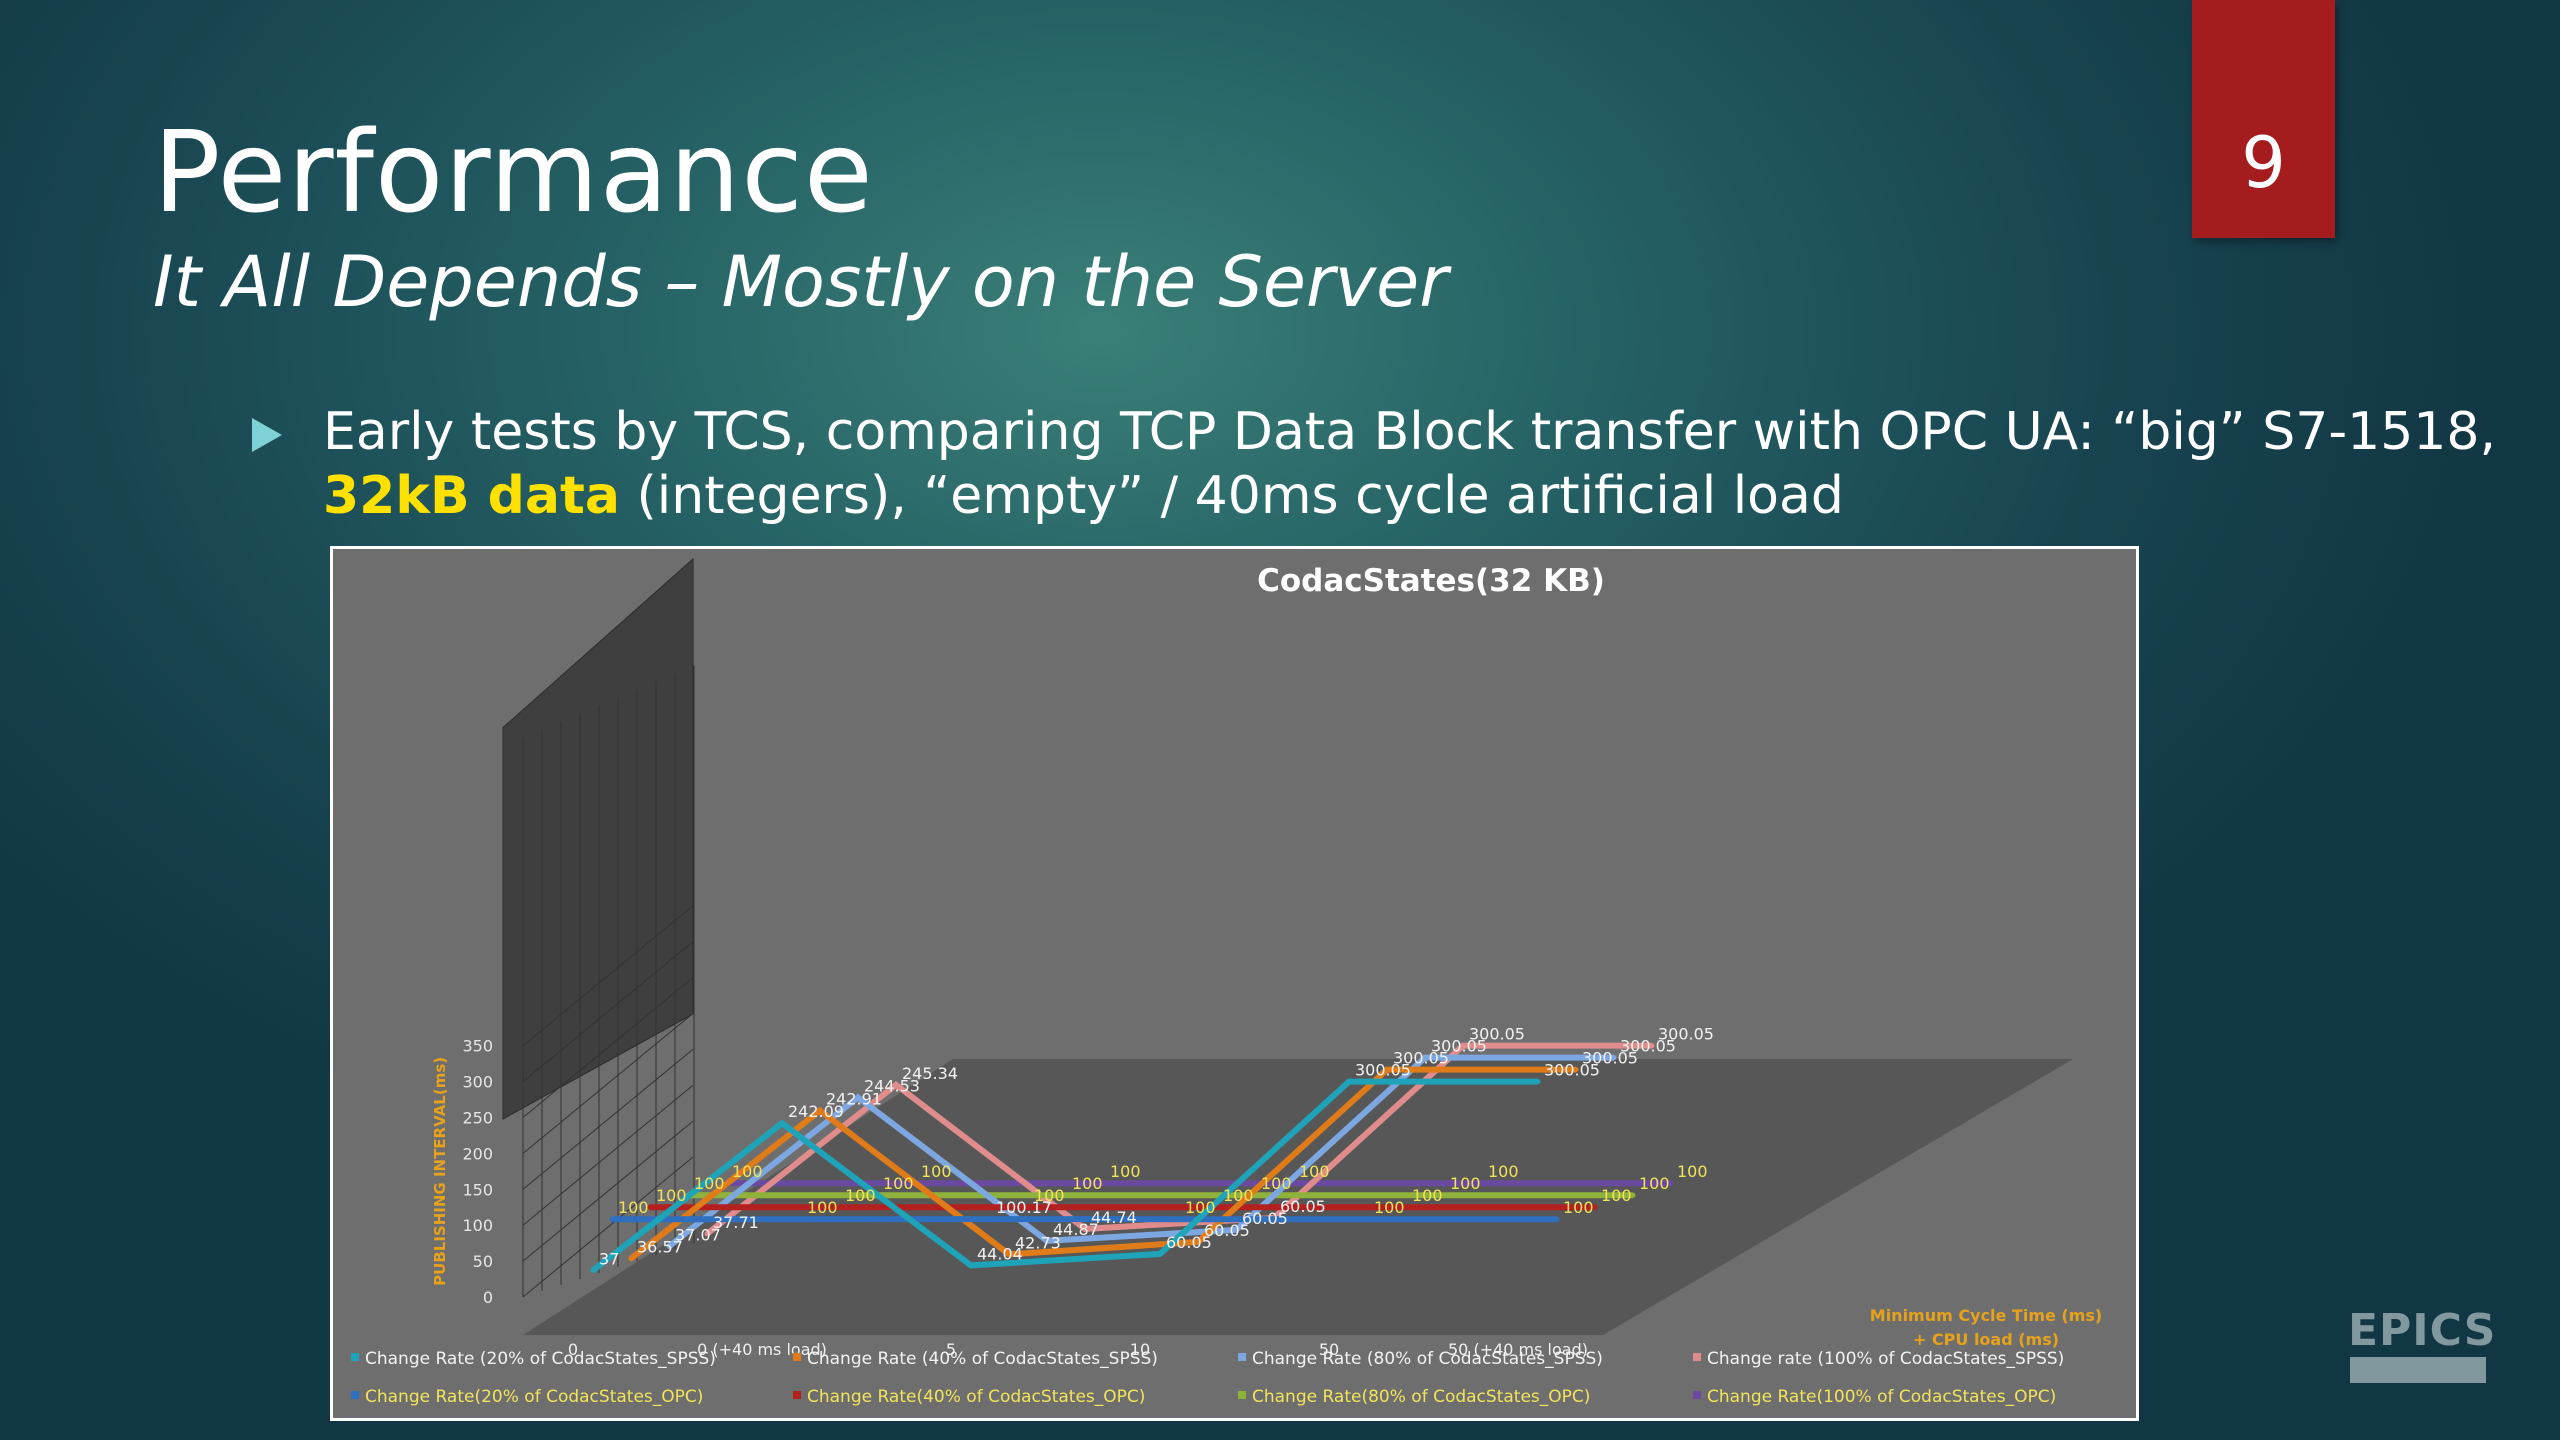 This screenshot has height=1440, width=2560. I want to click on chart-ytick-label: 0, so click(488, 1297).